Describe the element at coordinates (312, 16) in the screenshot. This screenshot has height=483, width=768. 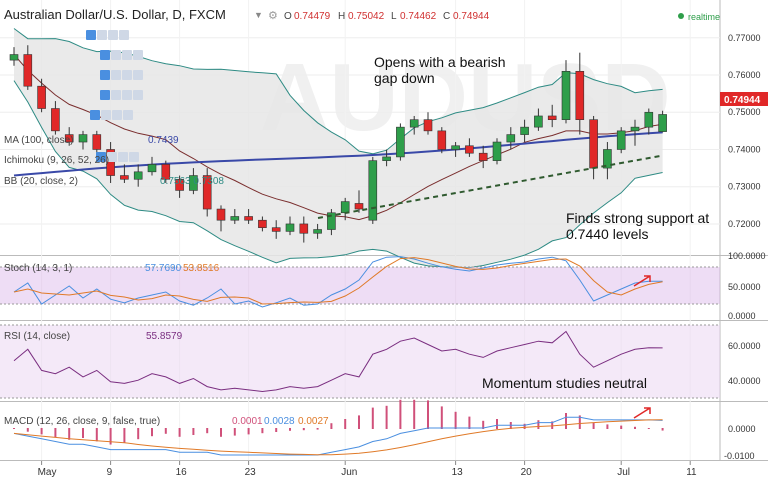
I see `open-value: 0.74479` at that location.